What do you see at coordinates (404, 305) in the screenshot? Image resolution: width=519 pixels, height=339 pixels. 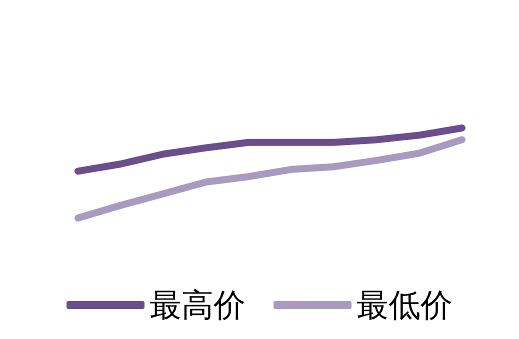 I see `legend-label: 最低价` at bounding box center [404, 305].